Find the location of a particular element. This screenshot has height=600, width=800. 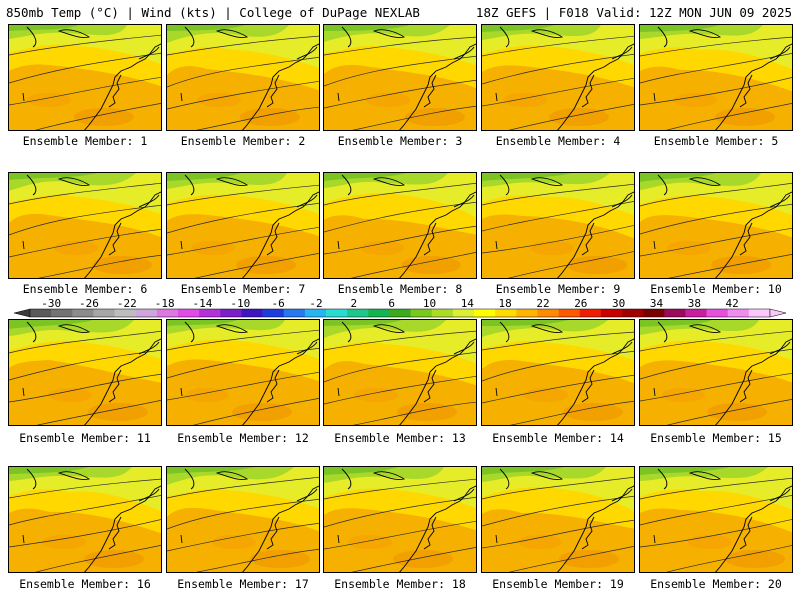

member-caption-14: Ensemble Member: 14 is located at coordinates (558, 438).